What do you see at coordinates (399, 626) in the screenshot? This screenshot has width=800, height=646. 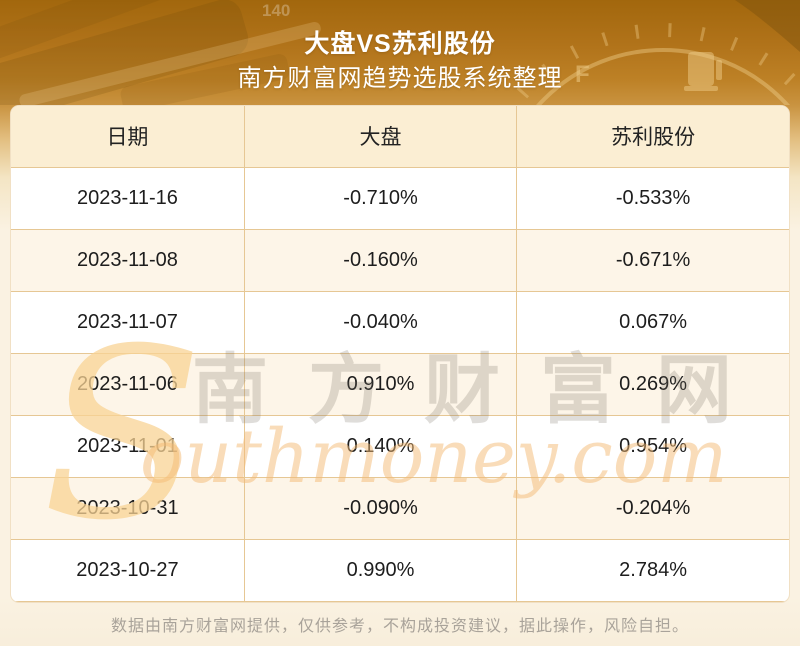 I see `footer-disclaimer: 数据由南方财富网提供，仅供参考，不构成投资建议，据此操作，风险自担。` at bounding box center [399, 626].